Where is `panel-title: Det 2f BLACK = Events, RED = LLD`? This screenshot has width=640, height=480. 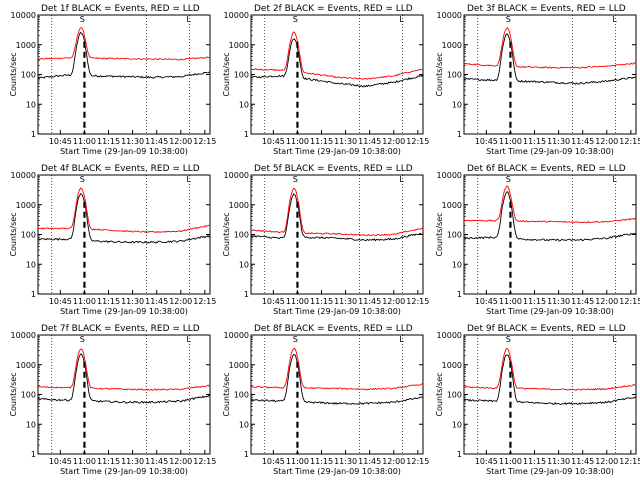 panel-title: Det 2f BLACK = Events, RED = LLD is located at coordinates (333, 9).